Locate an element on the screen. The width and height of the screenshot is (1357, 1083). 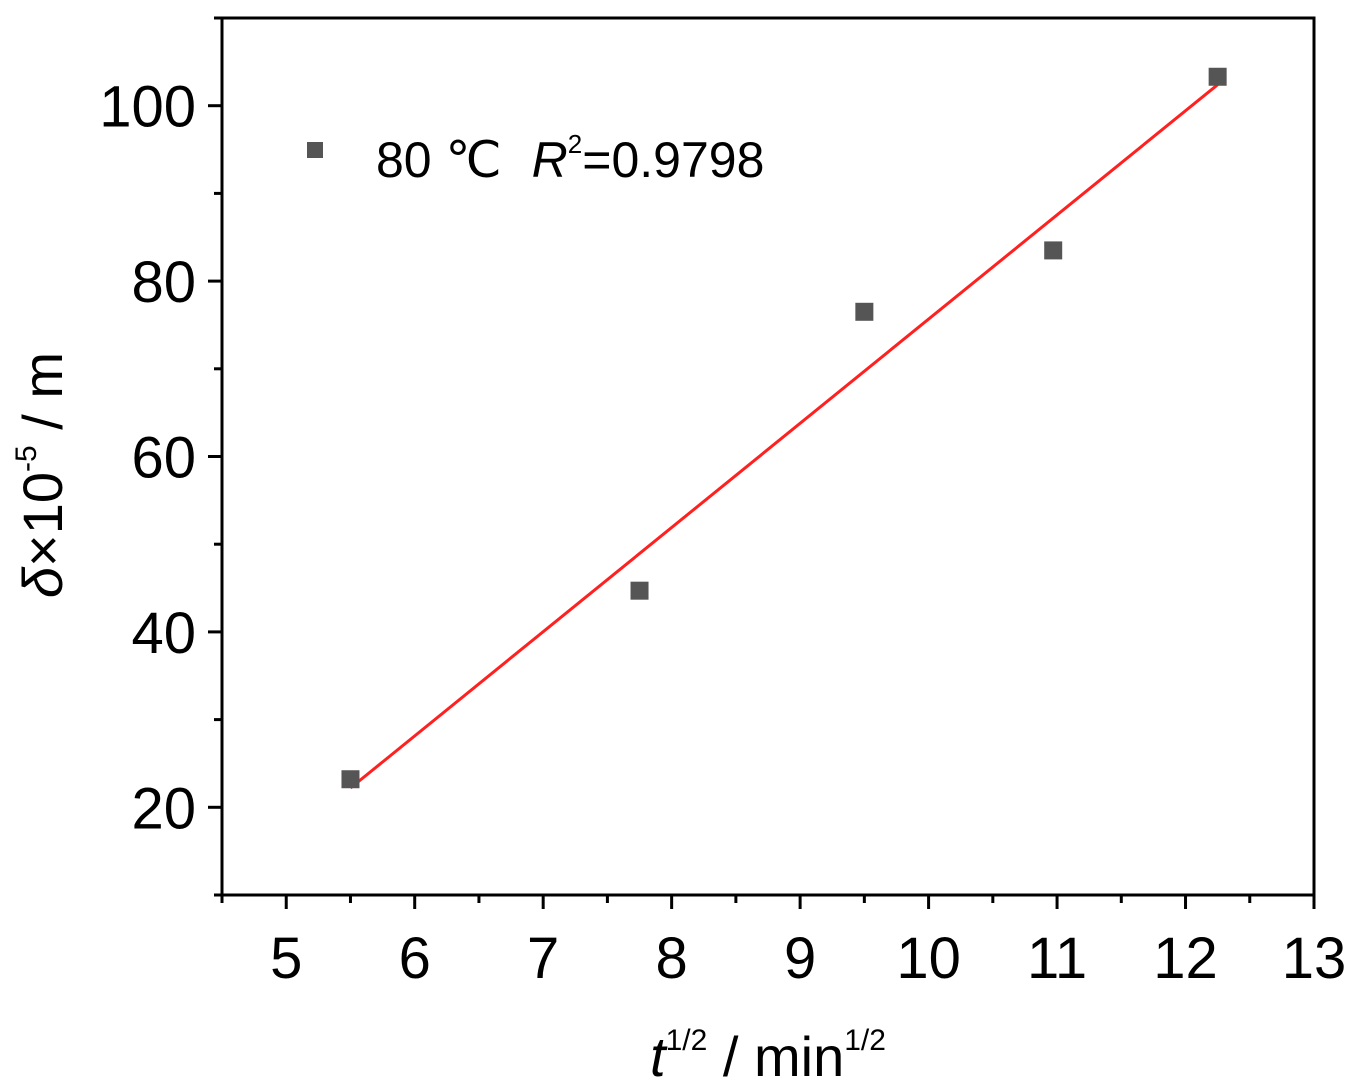
legend-marker is located at coordinates (315, 150).